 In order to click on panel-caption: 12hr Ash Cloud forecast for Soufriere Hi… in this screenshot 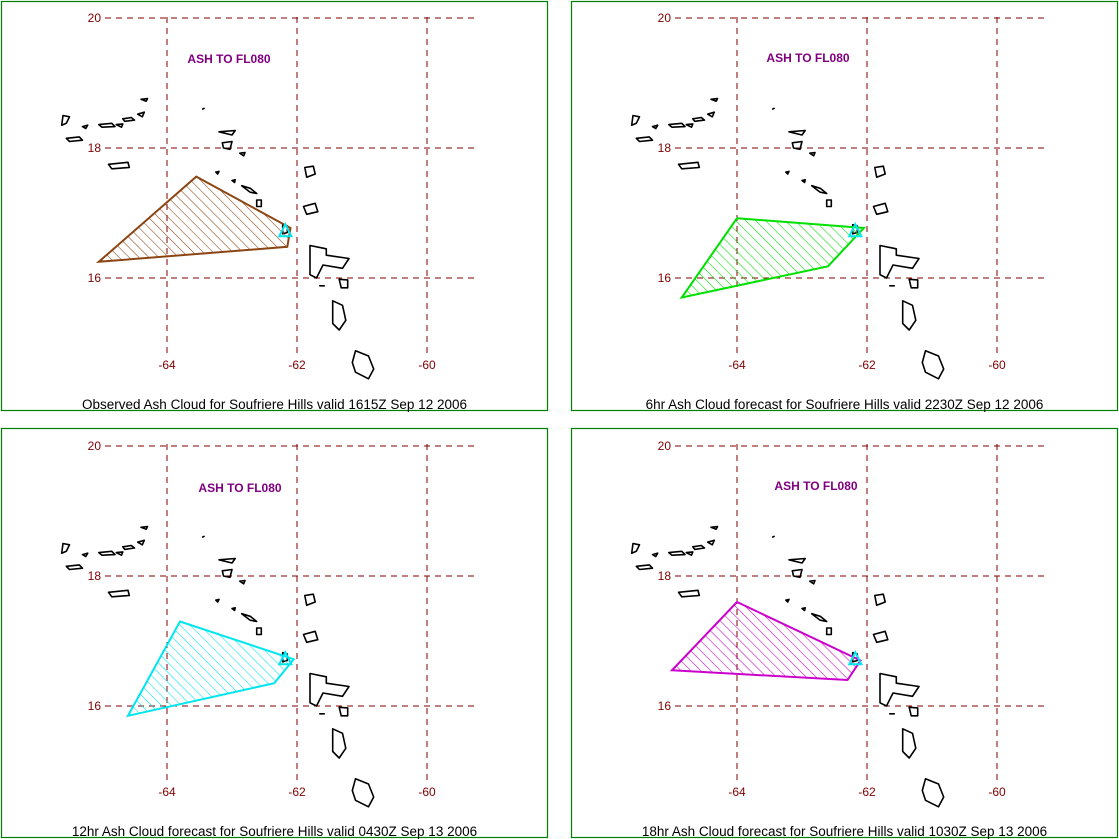, I will do `click(274, 831)`.